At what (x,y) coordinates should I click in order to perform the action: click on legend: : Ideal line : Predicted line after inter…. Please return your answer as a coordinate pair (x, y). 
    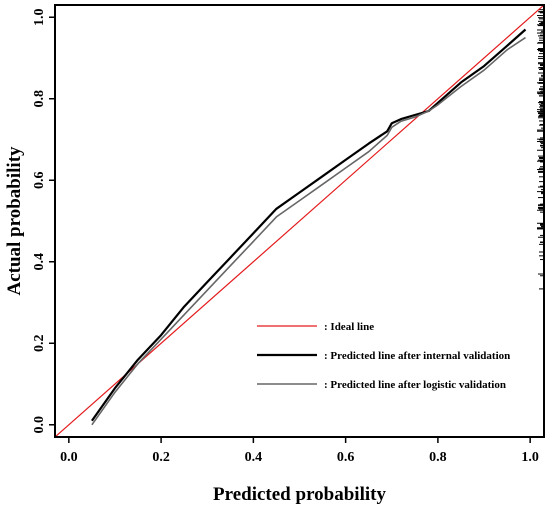
    Looking at the image, I should click on (383, 356).